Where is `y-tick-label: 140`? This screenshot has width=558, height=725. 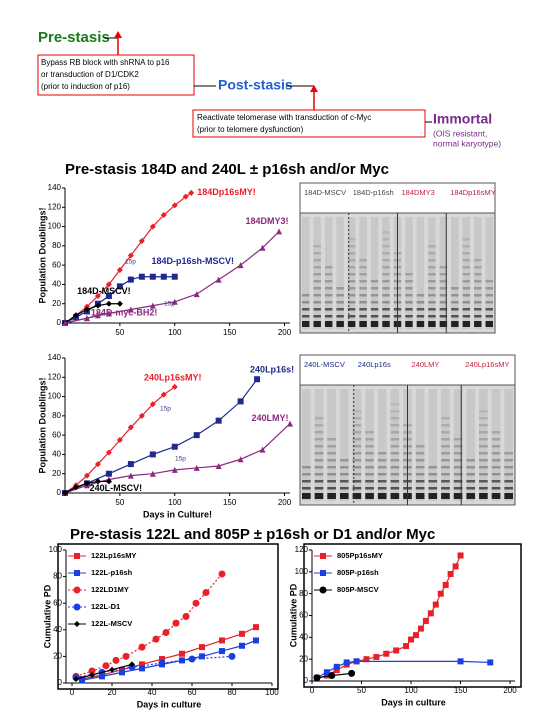
y-tick-label: 140 is located at coordinates (55, 357).